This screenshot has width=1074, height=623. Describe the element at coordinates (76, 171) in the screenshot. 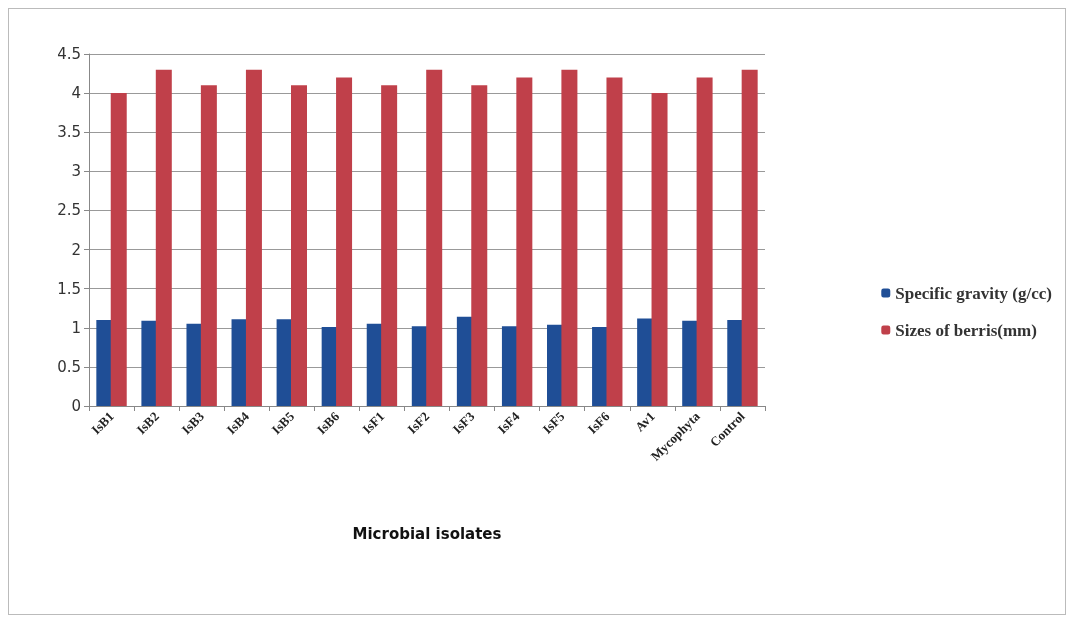

I see `y-tick-label: 3` at that location.